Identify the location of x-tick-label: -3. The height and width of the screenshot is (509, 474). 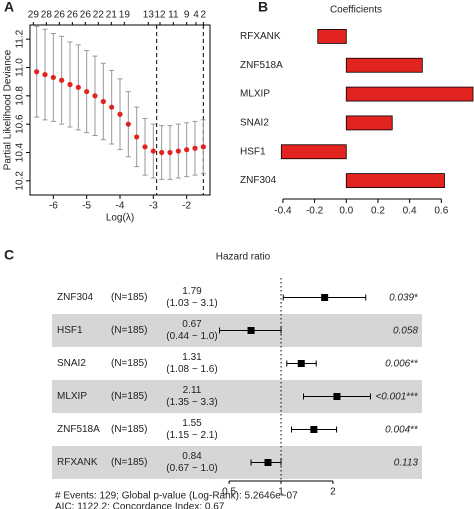
(153, 206).